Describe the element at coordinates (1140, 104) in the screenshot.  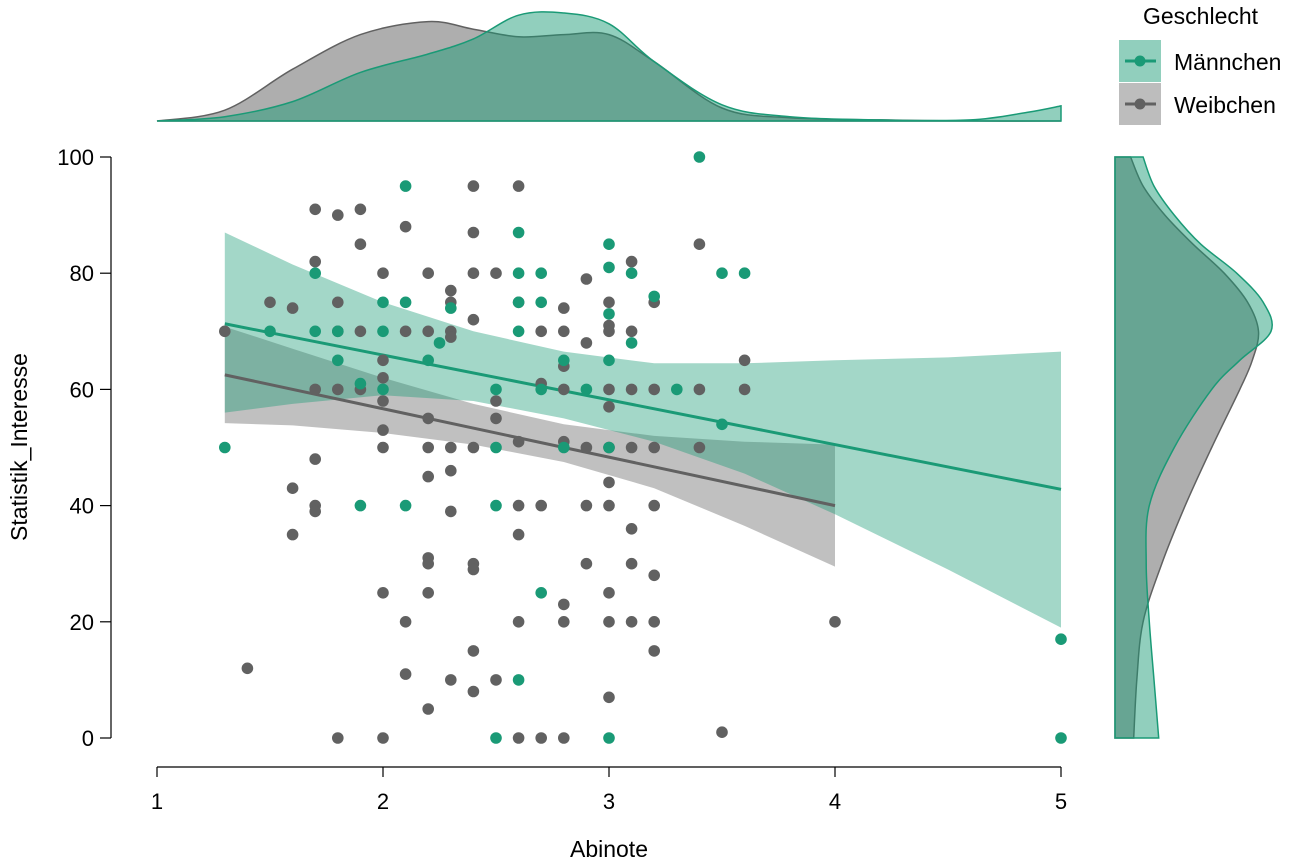
I see `legend-dot-weibchen` at that location.